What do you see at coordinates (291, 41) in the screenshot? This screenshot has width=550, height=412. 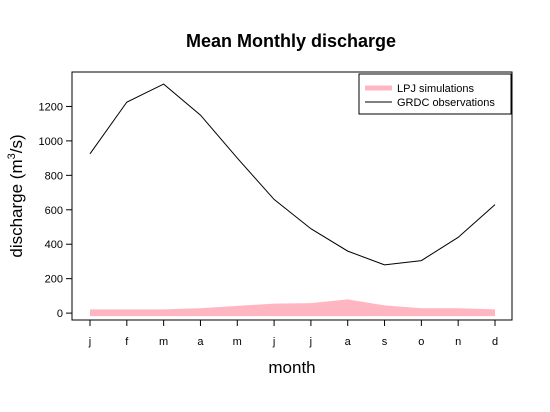 I see `chart-title: Mean Monthly discharge` at bounding box center [291, 41].